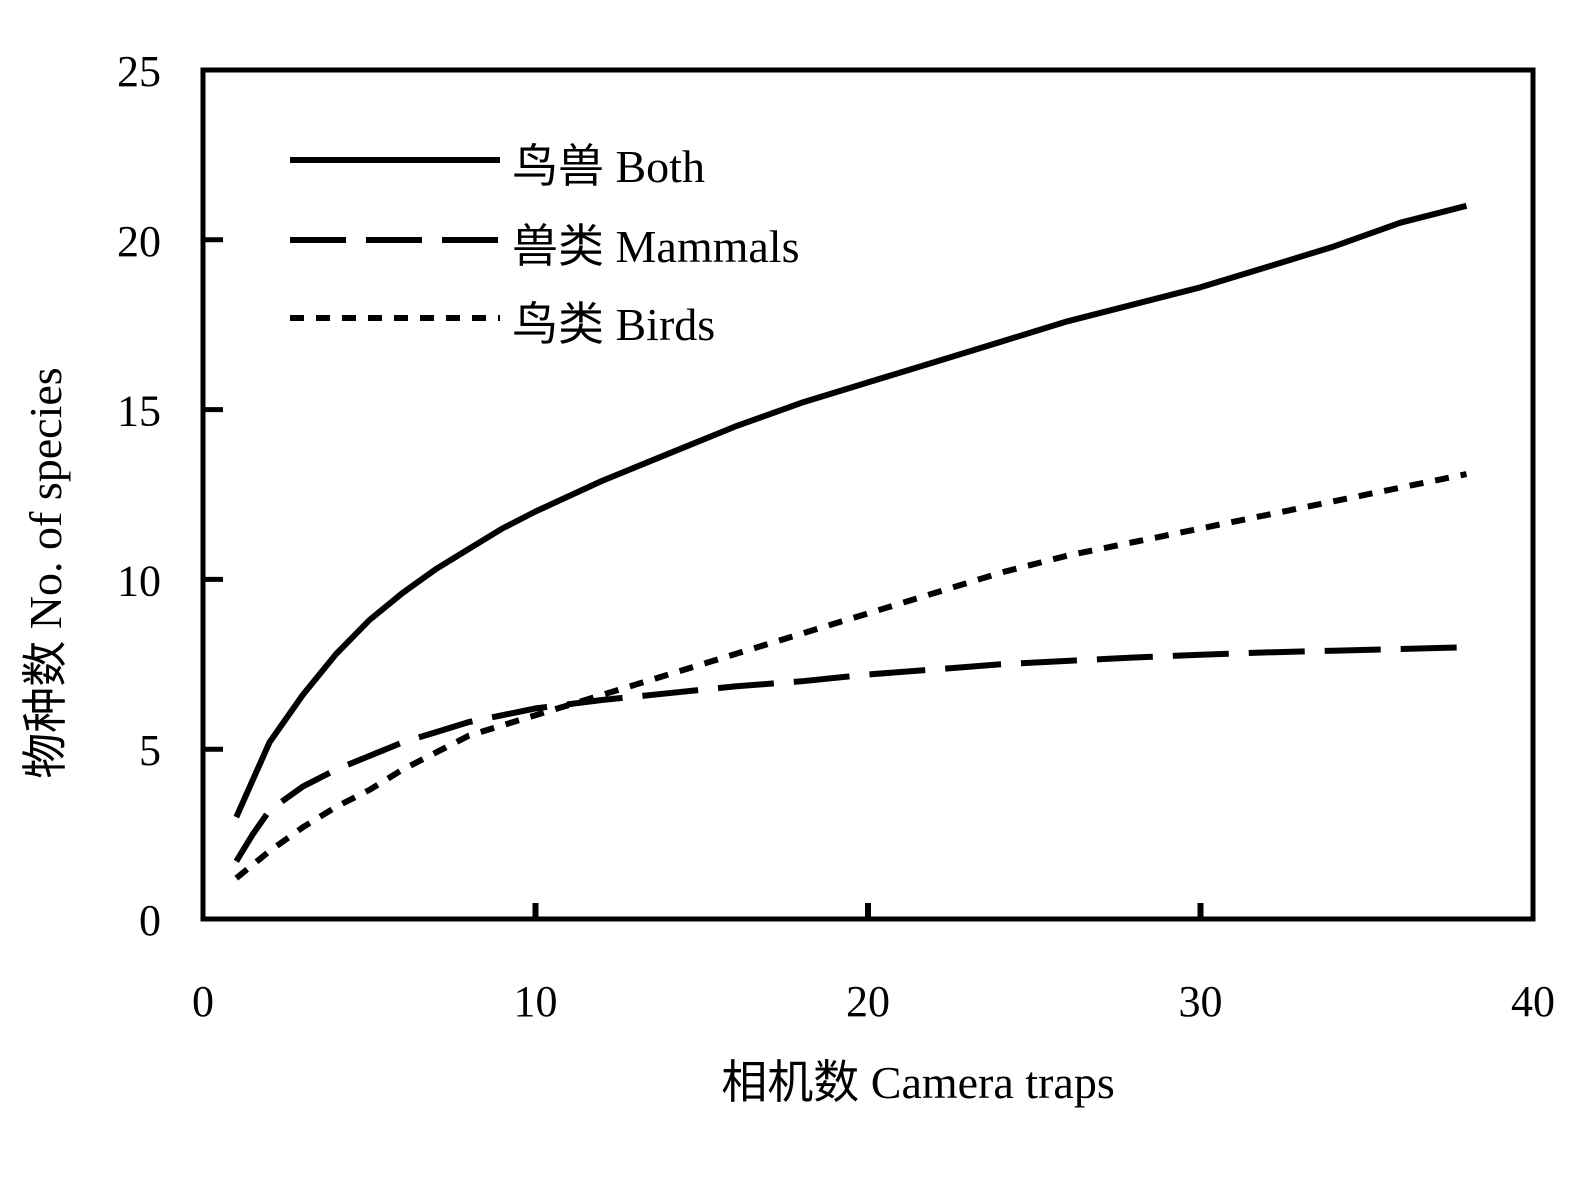  Describe the element at coordinates (850, 753) in the screenshot. I see `series-line-mammals` at that location.